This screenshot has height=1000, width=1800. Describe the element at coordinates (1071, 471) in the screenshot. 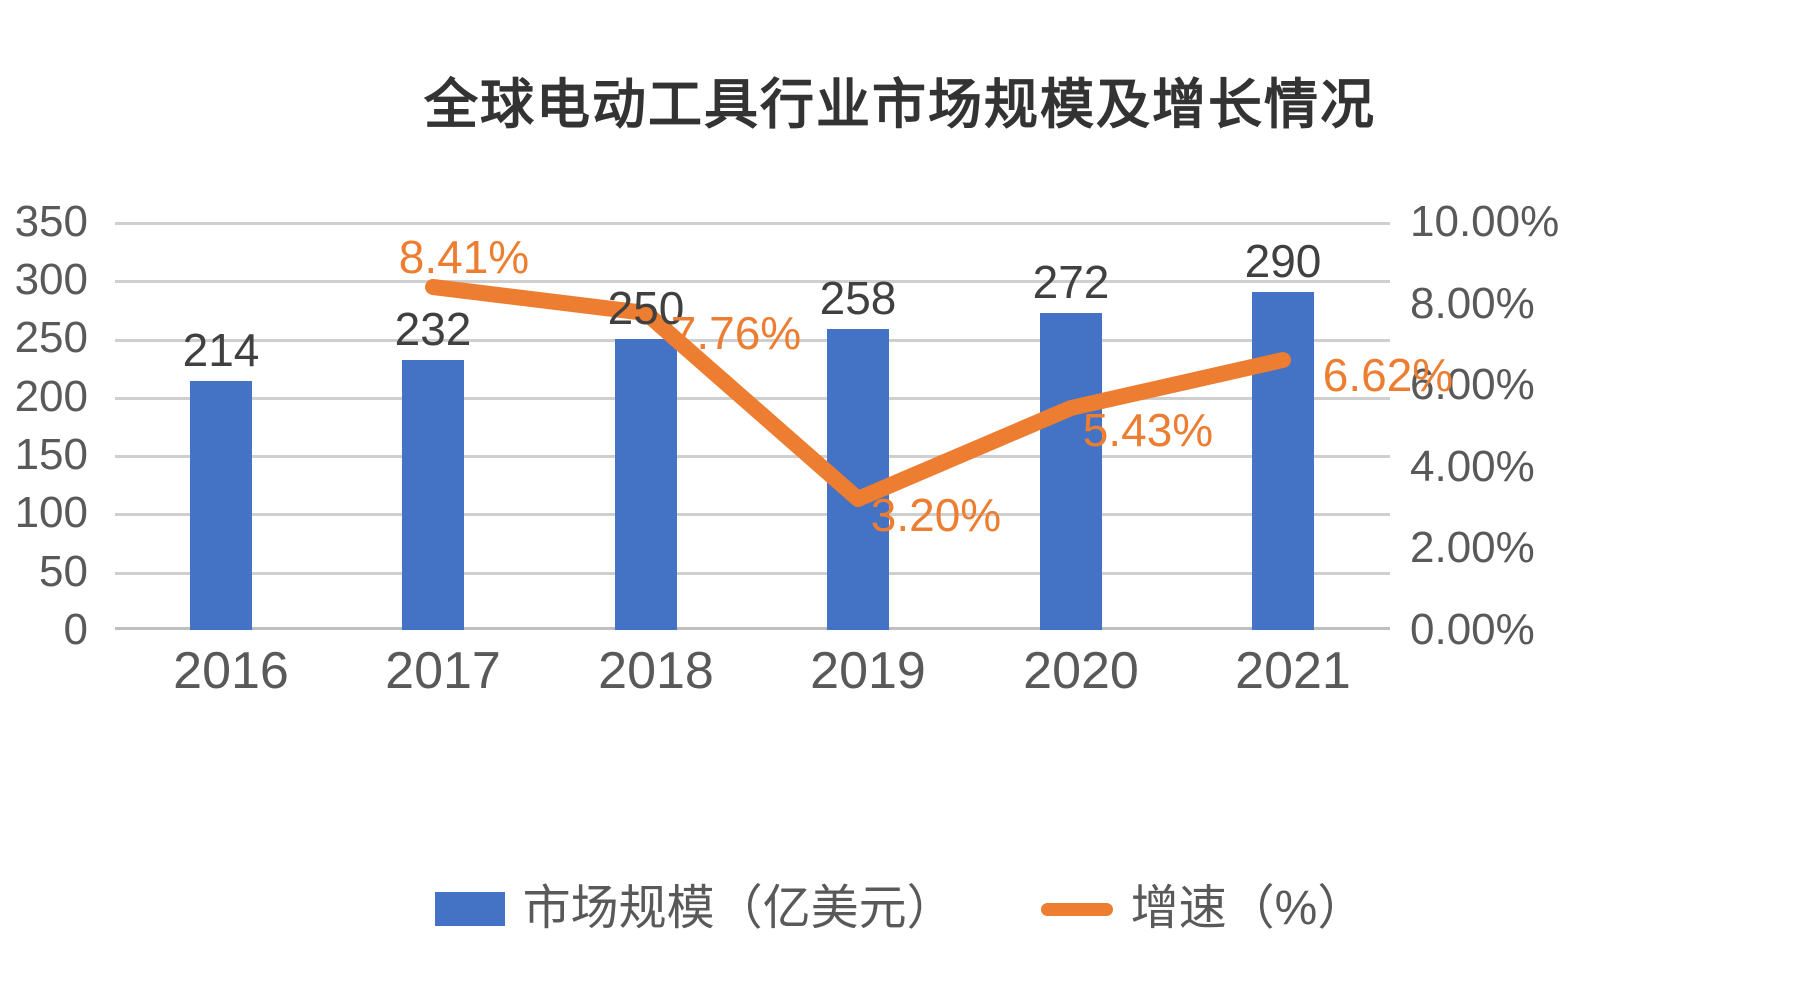

I see `bar-2020` at that location.